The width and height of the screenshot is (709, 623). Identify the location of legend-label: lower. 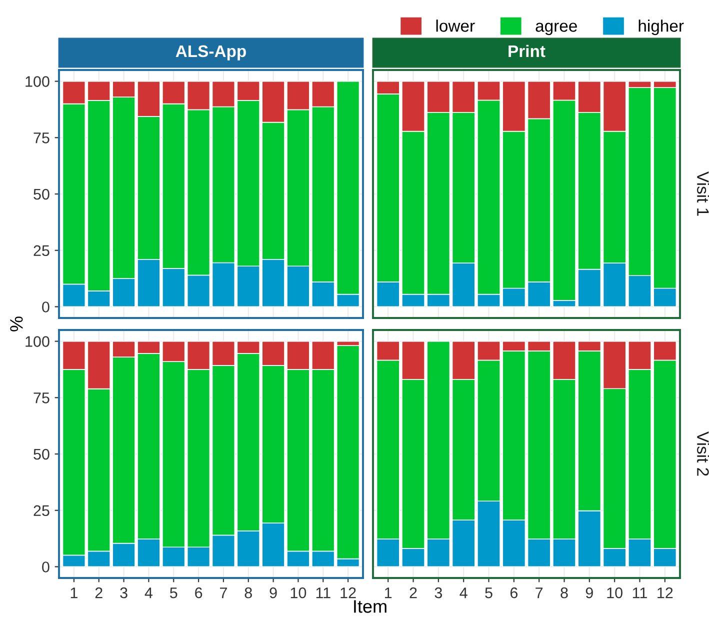
(455, 26).